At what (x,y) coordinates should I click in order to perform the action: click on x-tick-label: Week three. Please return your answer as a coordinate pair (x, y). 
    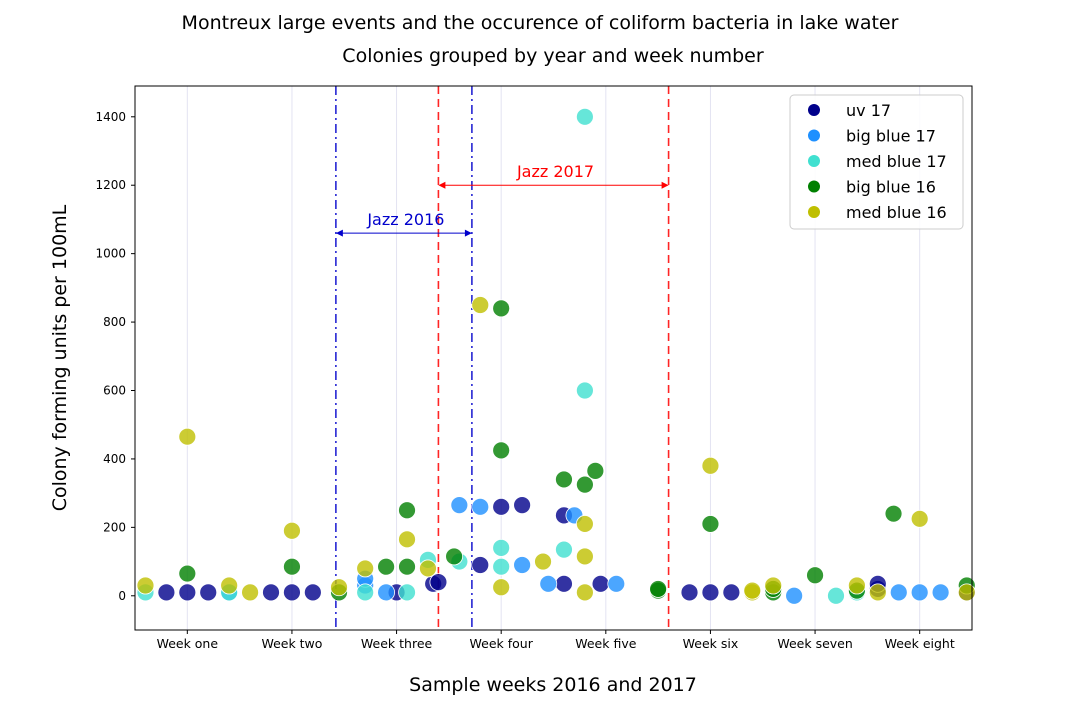
    Looking at the image, I should click on (397, 643).